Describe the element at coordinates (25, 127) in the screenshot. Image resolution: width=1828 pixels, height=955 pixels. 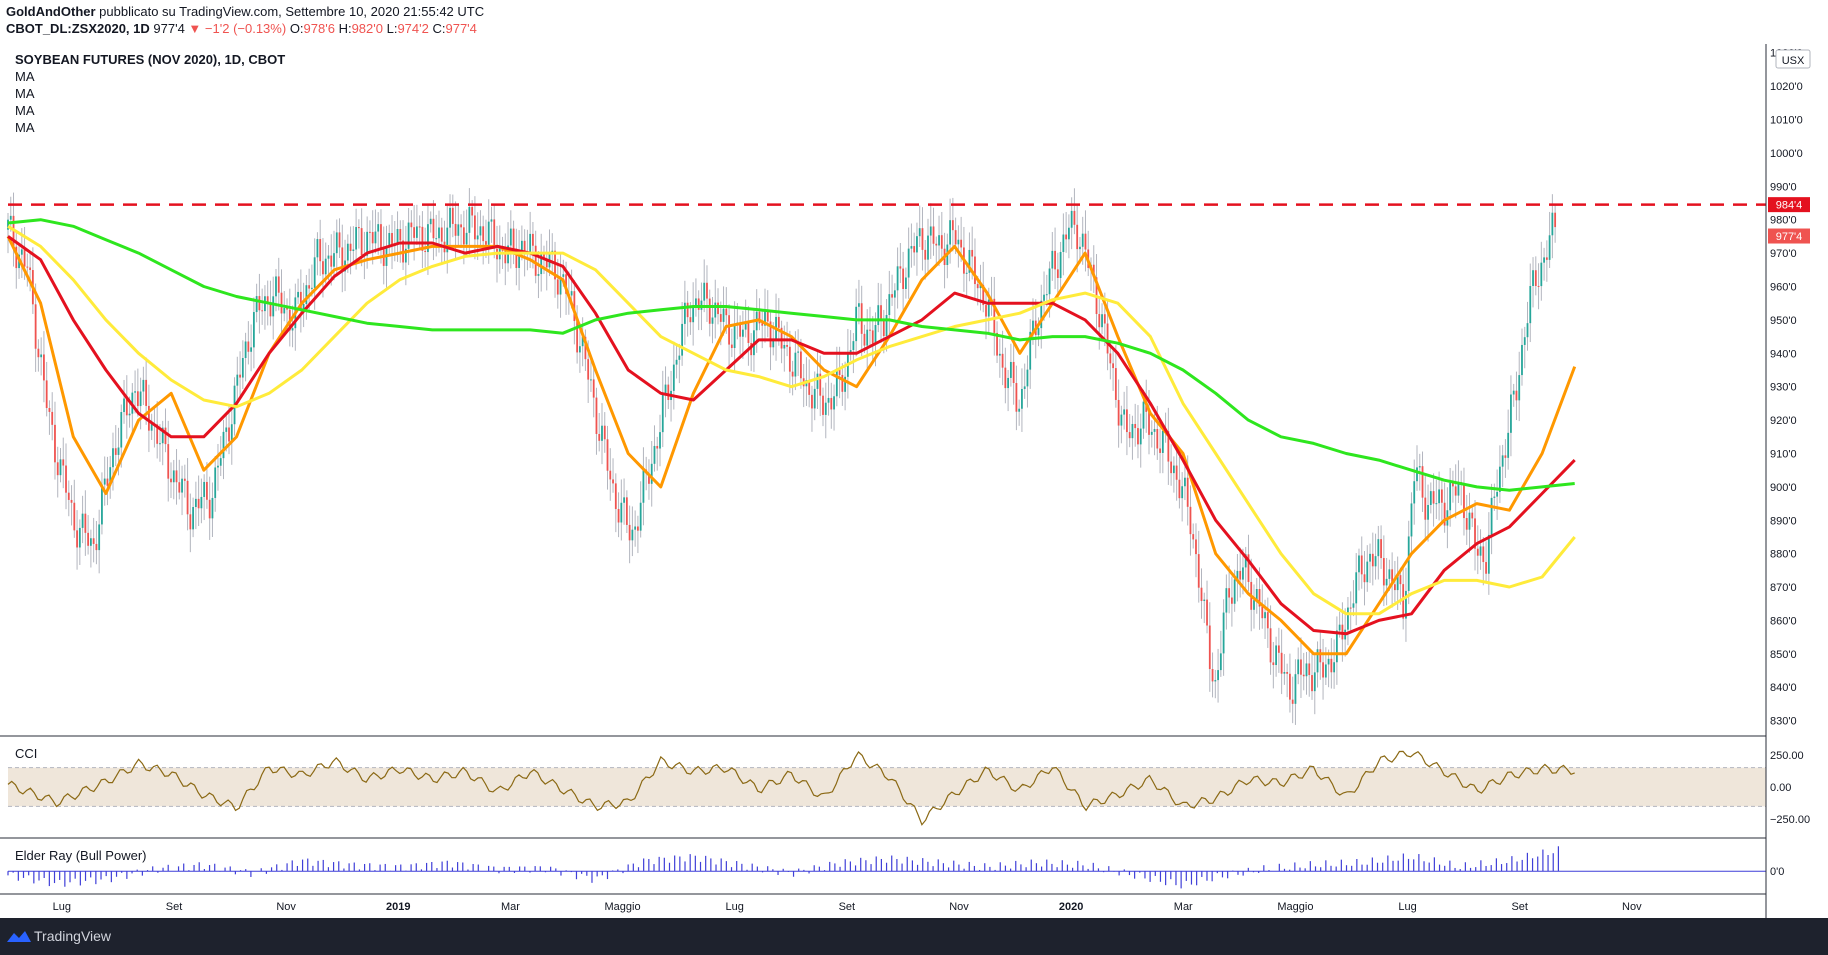
I see `legend-ma-4: MA` at that location.